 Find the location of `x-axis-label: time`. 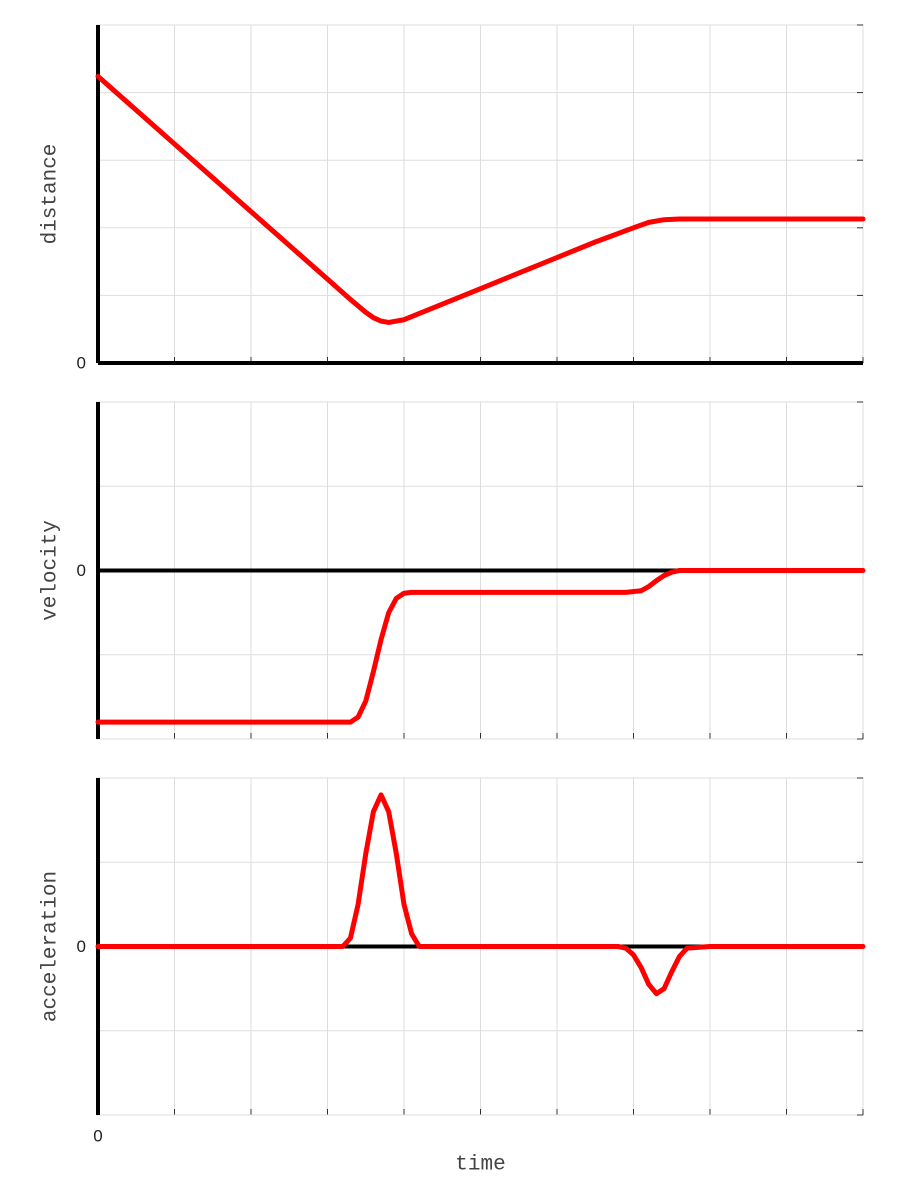

x-axis-label: time is located at coordinates (480, 1165).